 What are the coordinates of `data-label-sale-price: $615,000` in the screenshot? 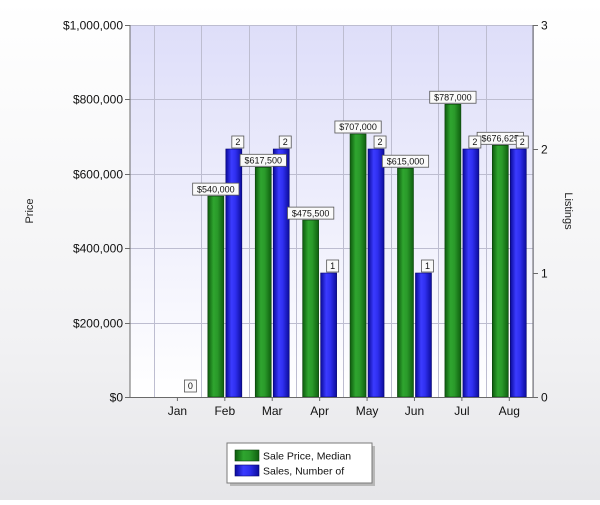 It's located at (406, 161).